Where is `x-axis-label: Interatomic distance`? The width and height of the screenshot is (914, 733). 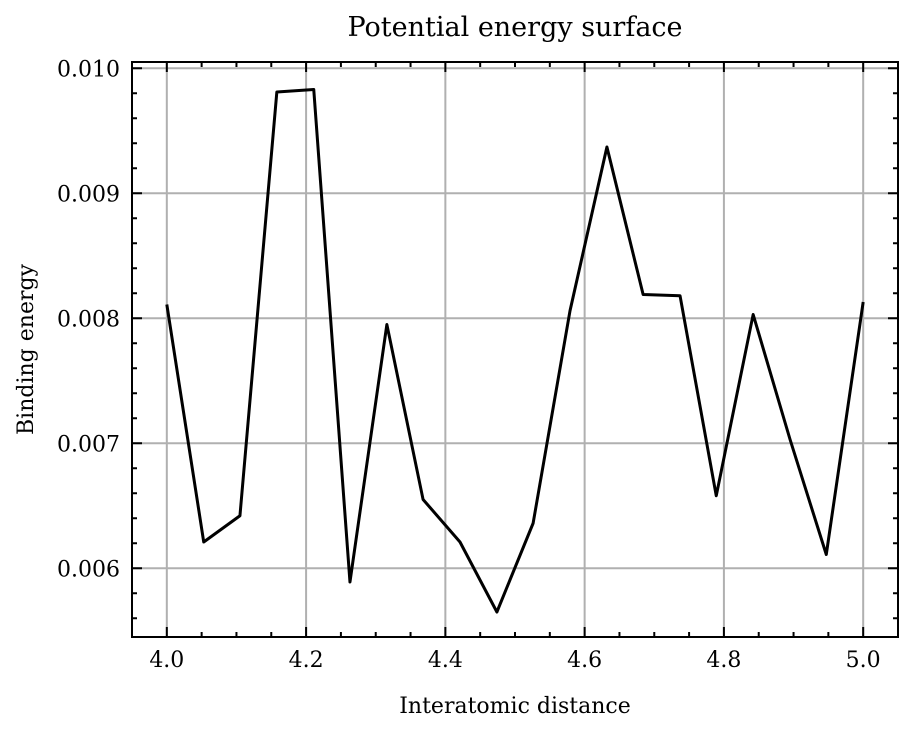 x-axis-label: Interatomic distance is located at coordinates (515, 706).